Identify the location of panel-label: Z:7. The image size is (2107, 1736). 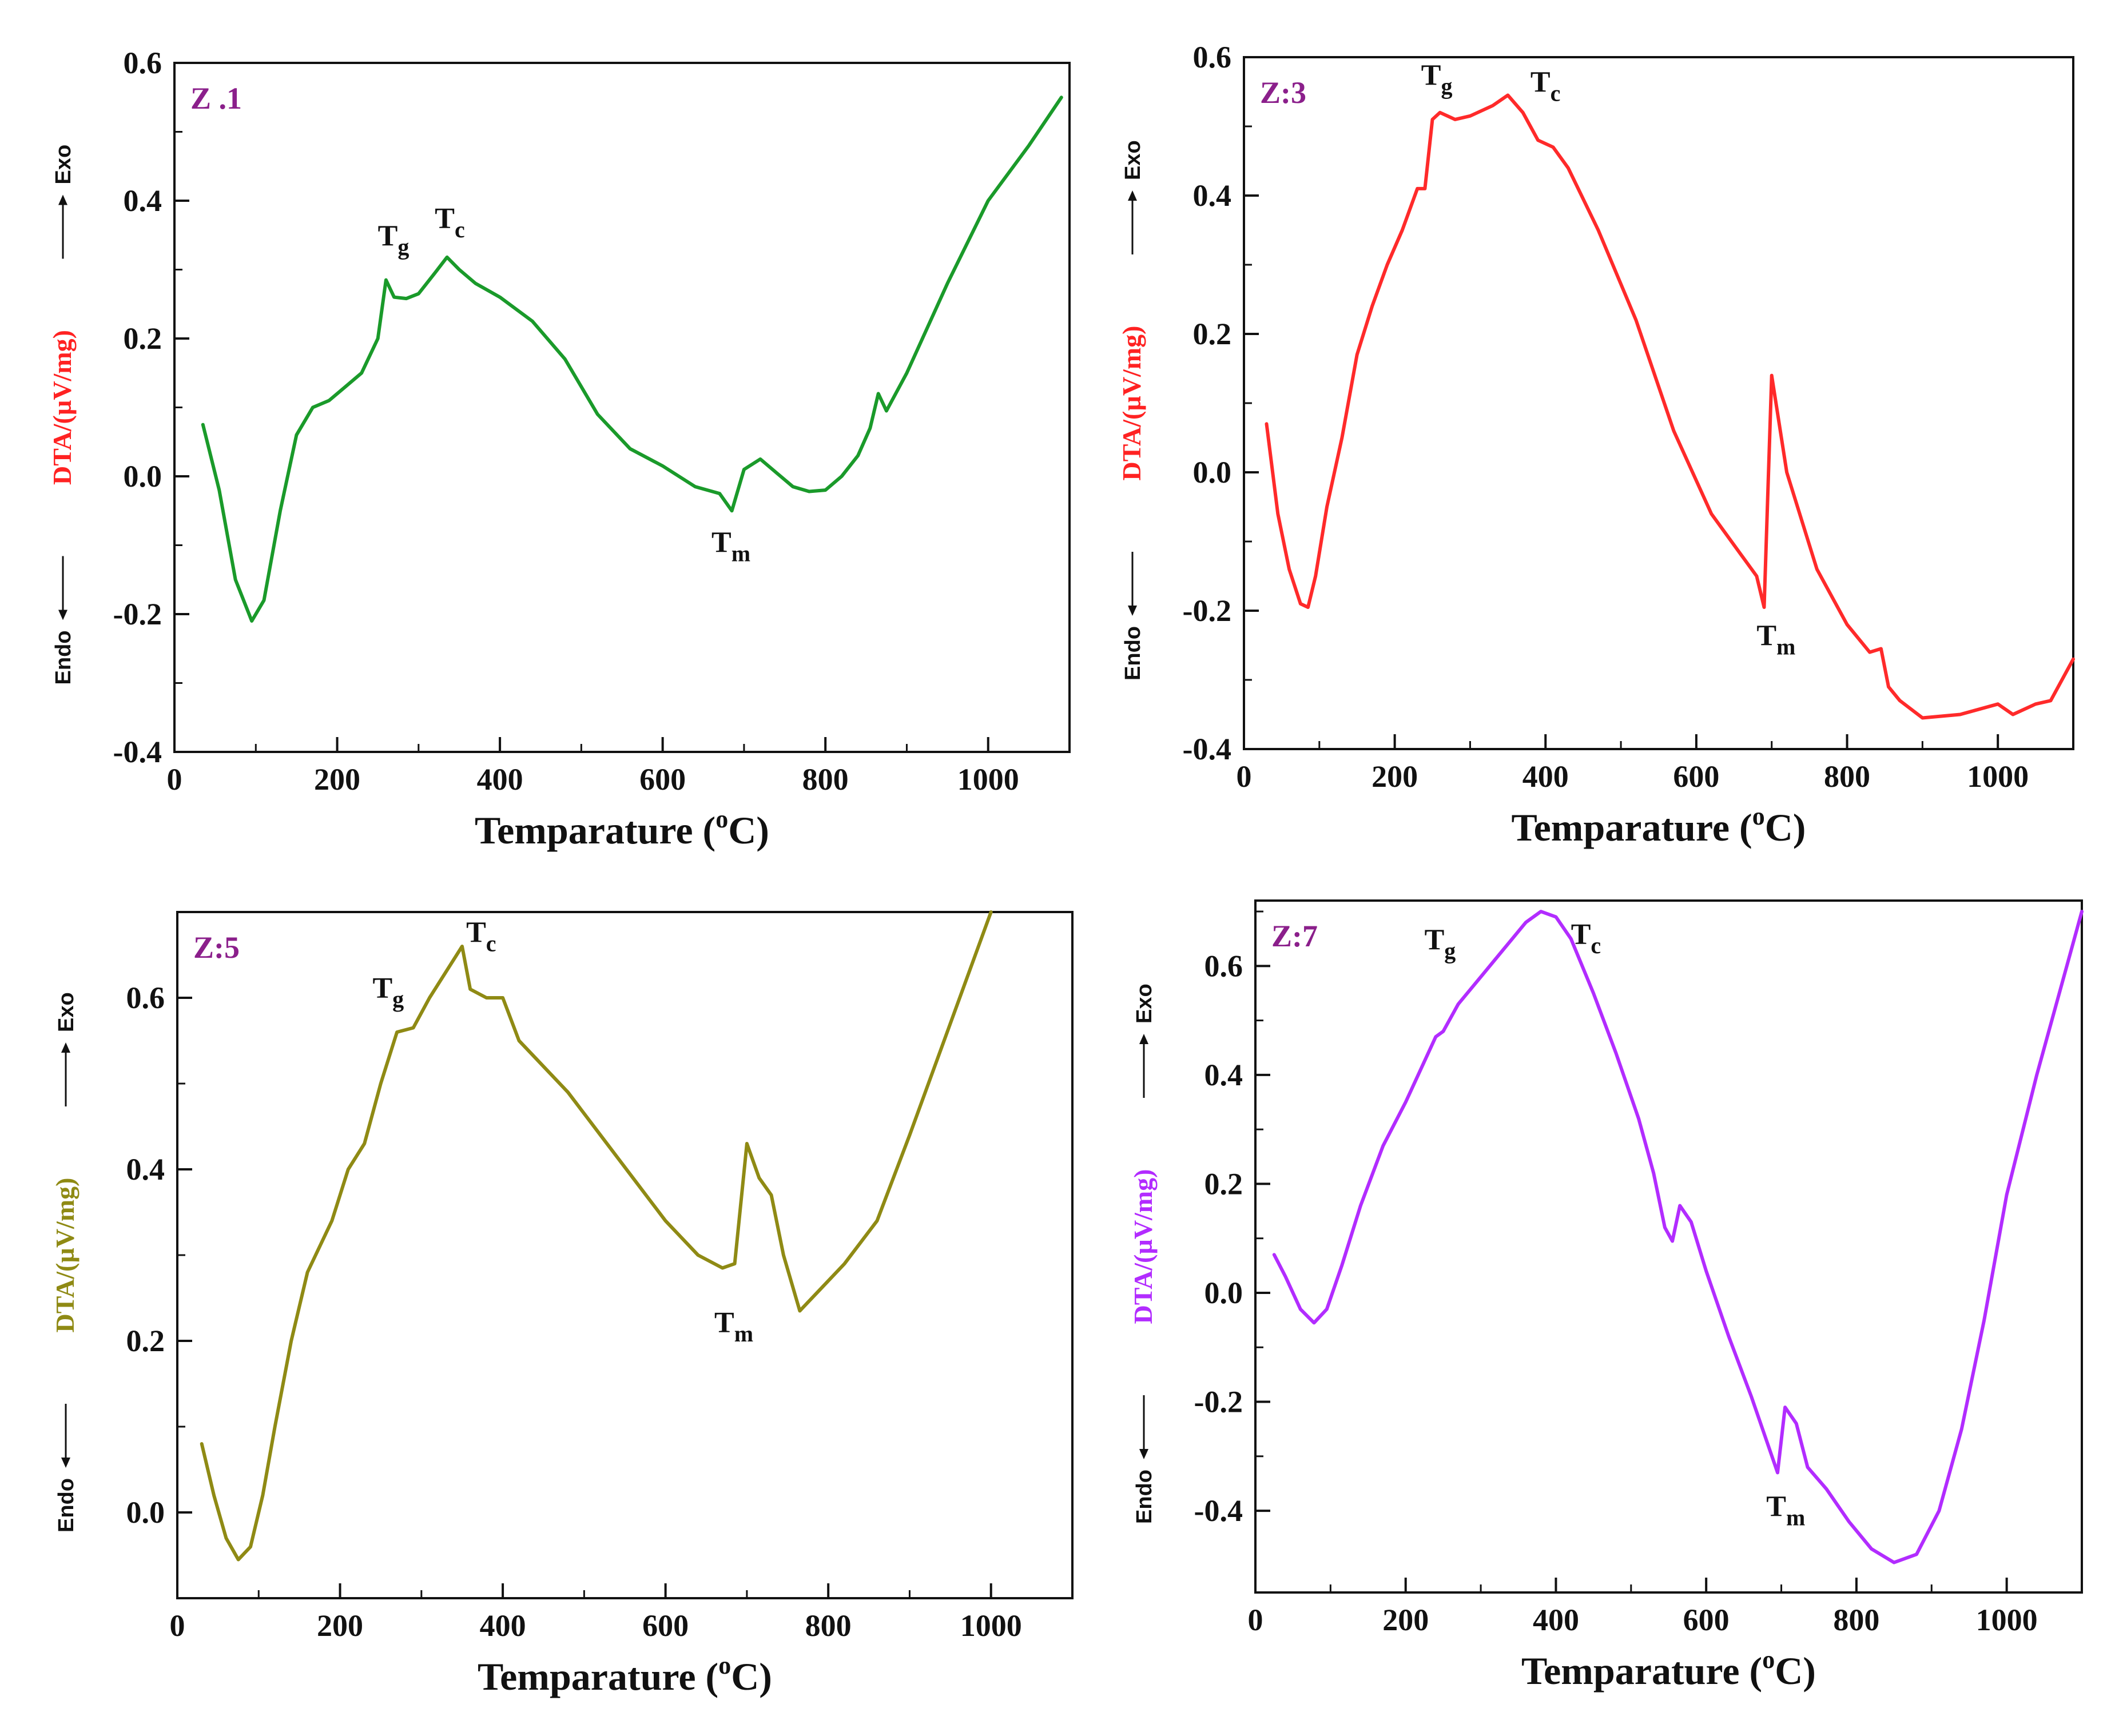
(1294, 936).